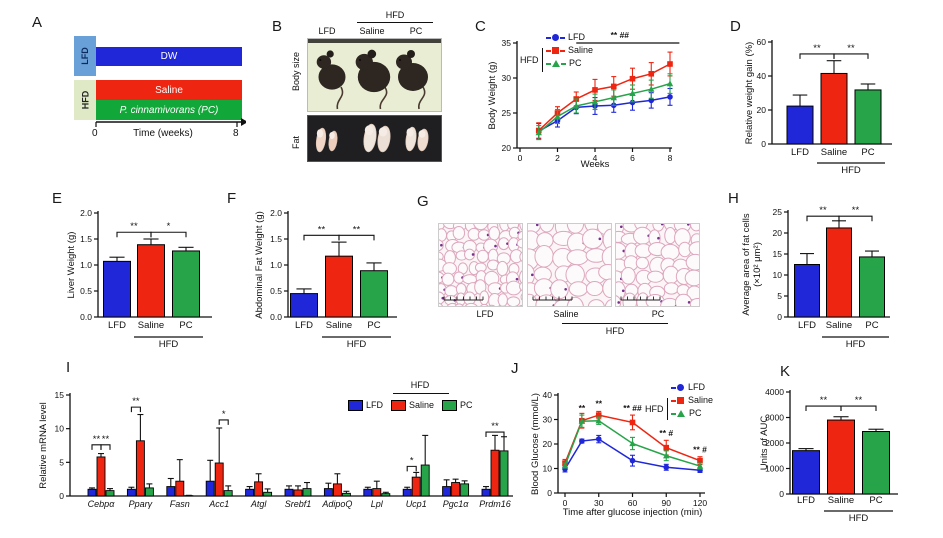  I want to click on svg-text: Atgl, so click(259, 504).